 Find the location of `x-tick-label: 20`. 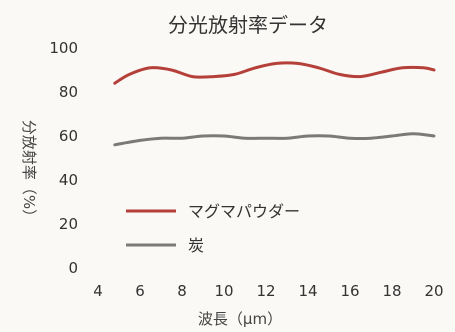

x-tick-label: 20 is located at coordinates (433, 291).